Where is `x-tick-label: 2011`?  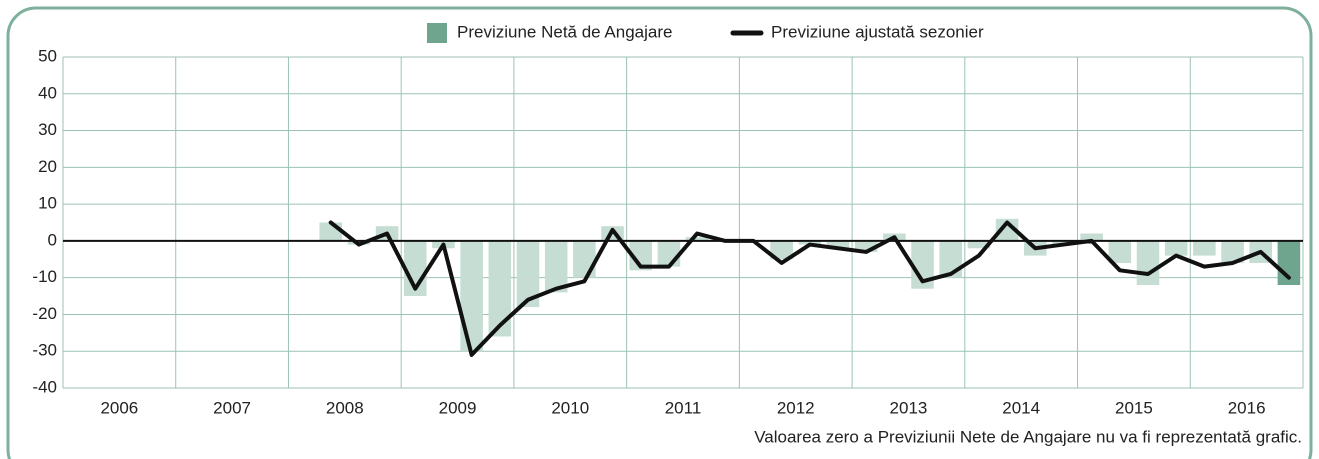
x-tick-label: 2011 is located at coordinates (683, 407).